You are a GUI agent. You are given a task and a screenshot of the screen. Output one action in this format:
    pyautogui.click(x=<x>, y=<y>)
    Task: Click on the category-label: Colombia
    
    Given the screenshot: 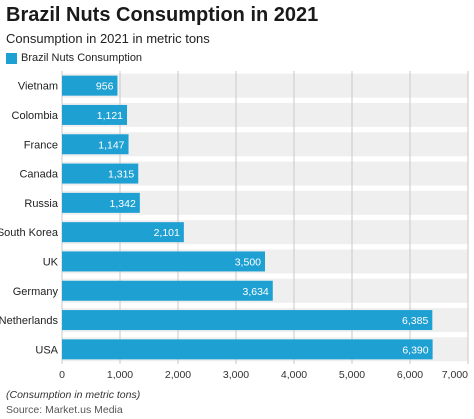 What is the action you would take?
    pyautogui.click(x=35, y=116)
    